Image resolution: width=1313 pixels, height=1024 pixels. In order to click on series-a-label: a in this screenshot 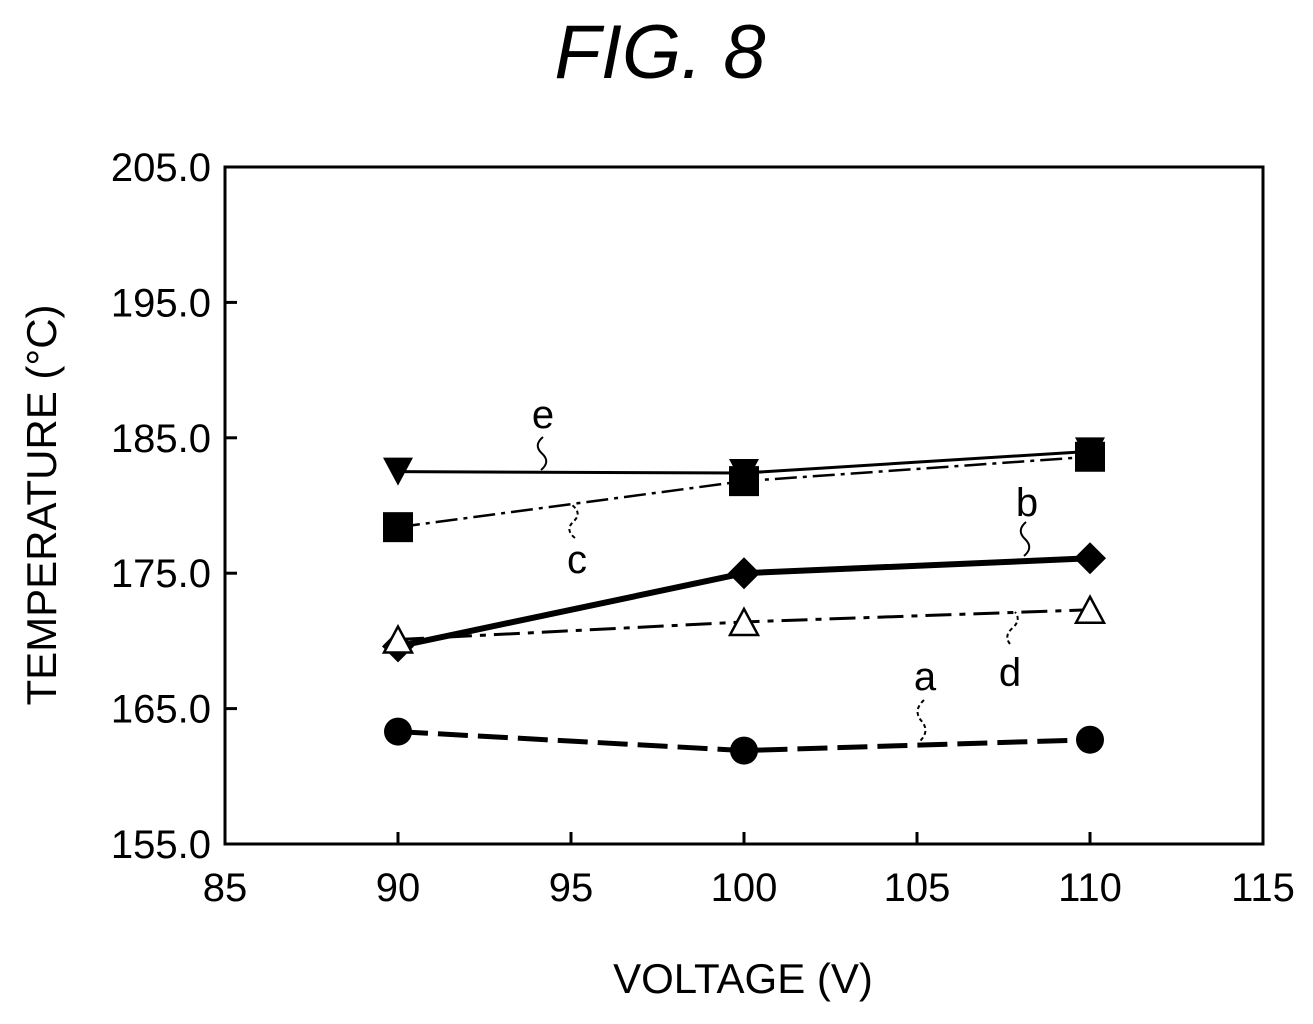, I will do `click(925, 677)`.